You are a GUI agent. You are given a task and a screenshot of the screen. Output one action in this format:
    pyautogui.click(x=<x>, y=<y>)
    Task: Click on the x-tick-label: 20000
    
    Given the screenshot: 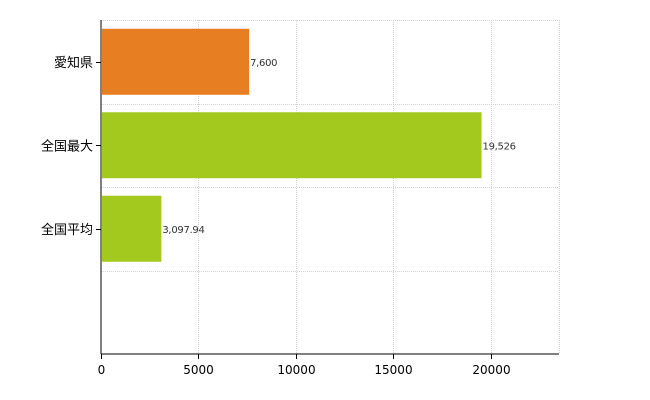 What is the action you would take?
    pyautogui.click(x=491, y=370)
    